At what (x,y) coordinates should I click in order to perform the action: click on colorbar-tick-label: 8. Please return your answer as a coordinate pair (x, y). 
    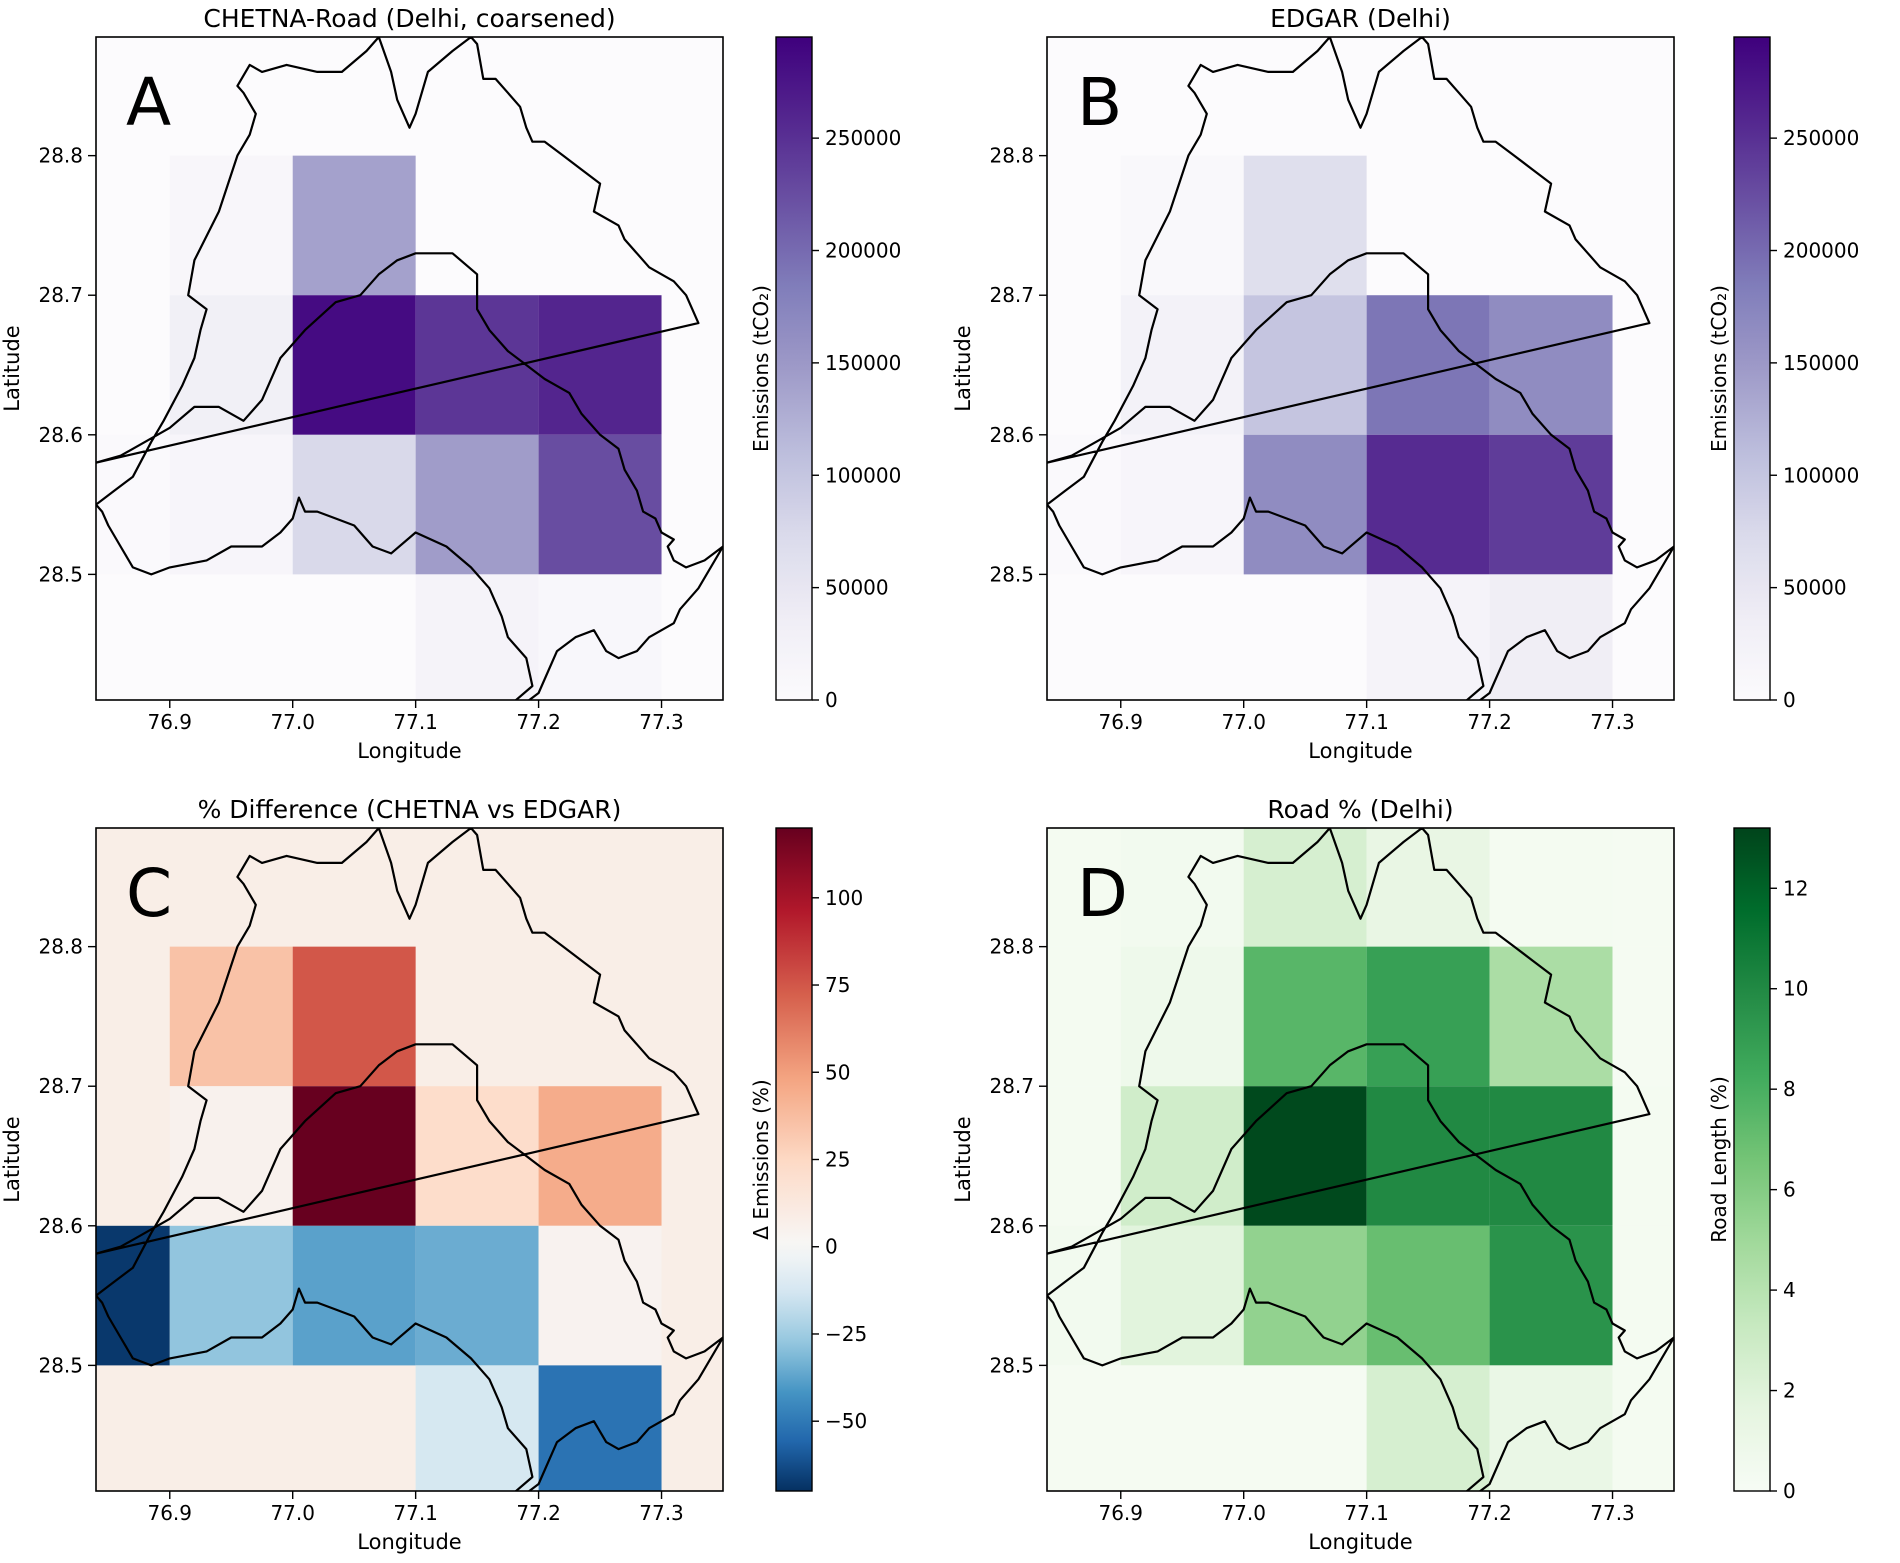
    Looking at the image, I should click on (1789, 1089).